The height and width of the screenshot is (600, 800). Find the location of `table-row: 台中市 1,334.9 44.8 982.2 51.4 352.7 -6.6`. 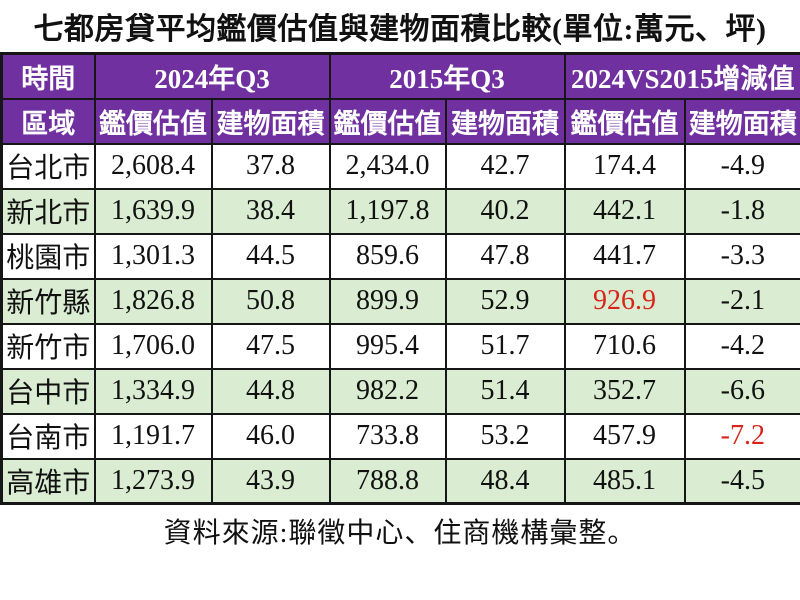

table-row: 台中市 1,334.9 44.8 982.2 51.4 352.7 -6.6 is located at coordinates (400, 391).